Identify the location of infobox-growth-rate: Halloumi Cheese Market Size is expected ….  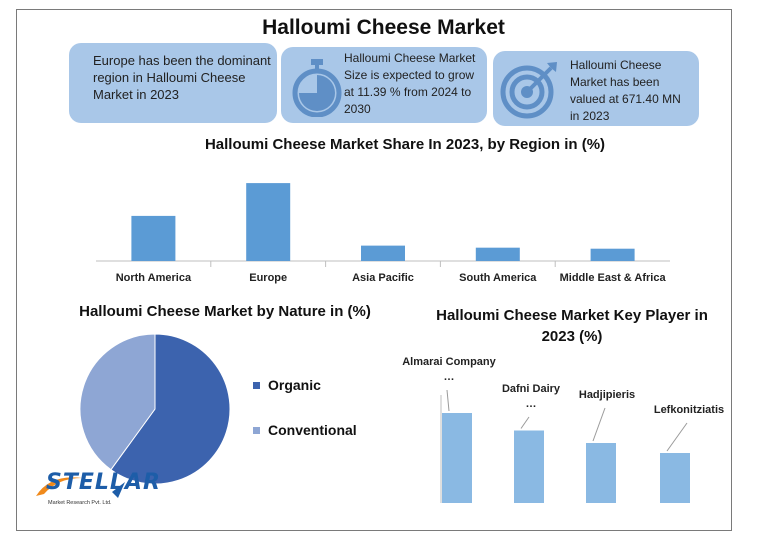
(384, 85).